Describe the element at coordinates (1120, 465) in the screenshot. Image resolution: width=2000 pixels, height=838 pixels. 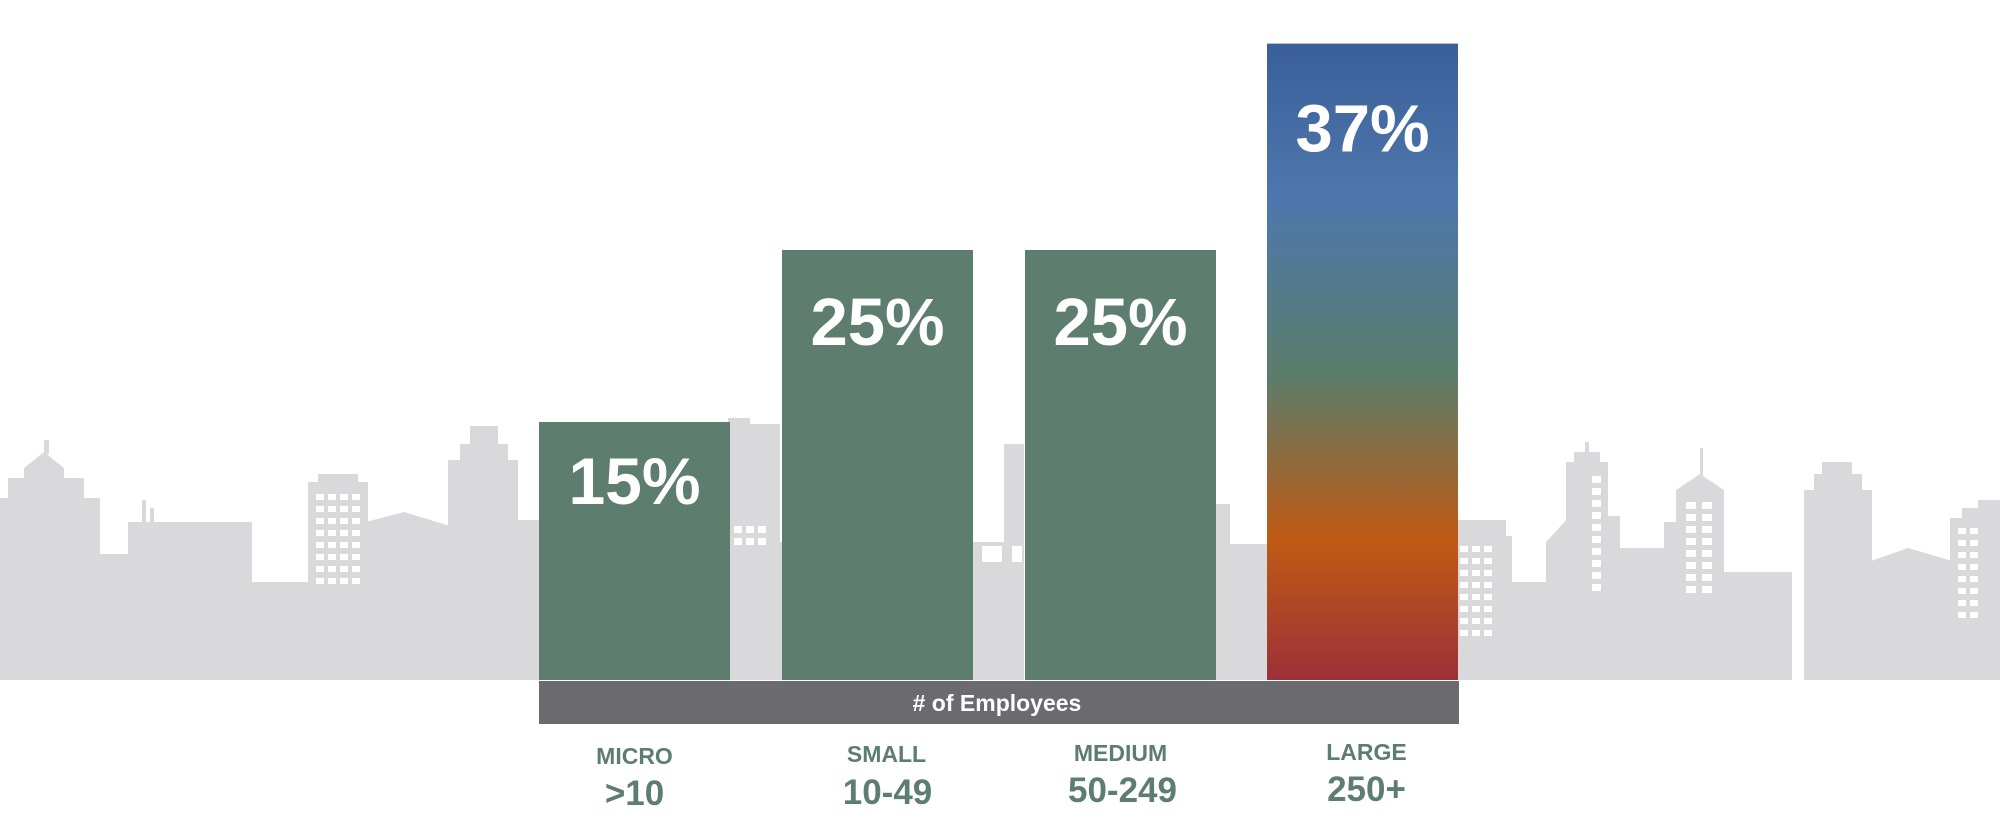
I see `bar-medium` at that location.